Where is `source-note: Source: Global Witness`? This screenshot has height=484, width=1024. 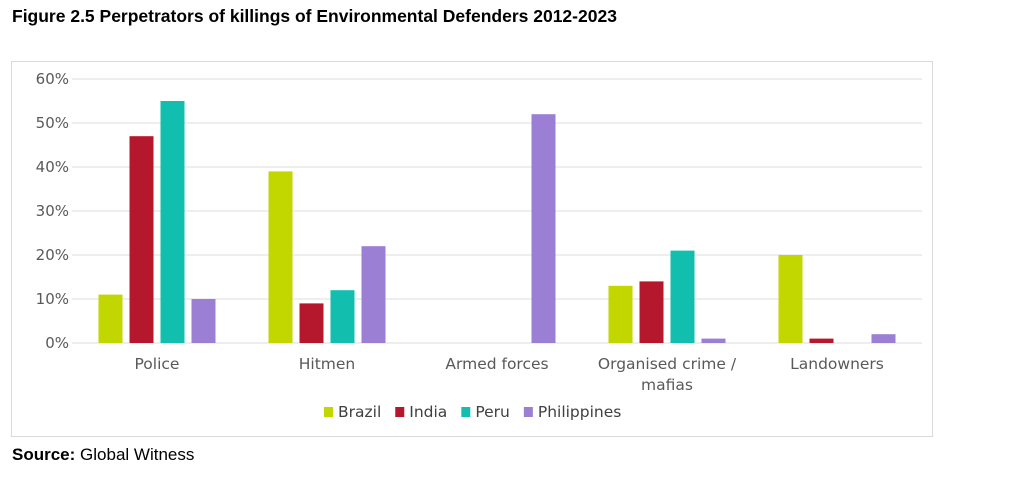 source-note: Source: Global Witness is located at coordinates (103, 455).